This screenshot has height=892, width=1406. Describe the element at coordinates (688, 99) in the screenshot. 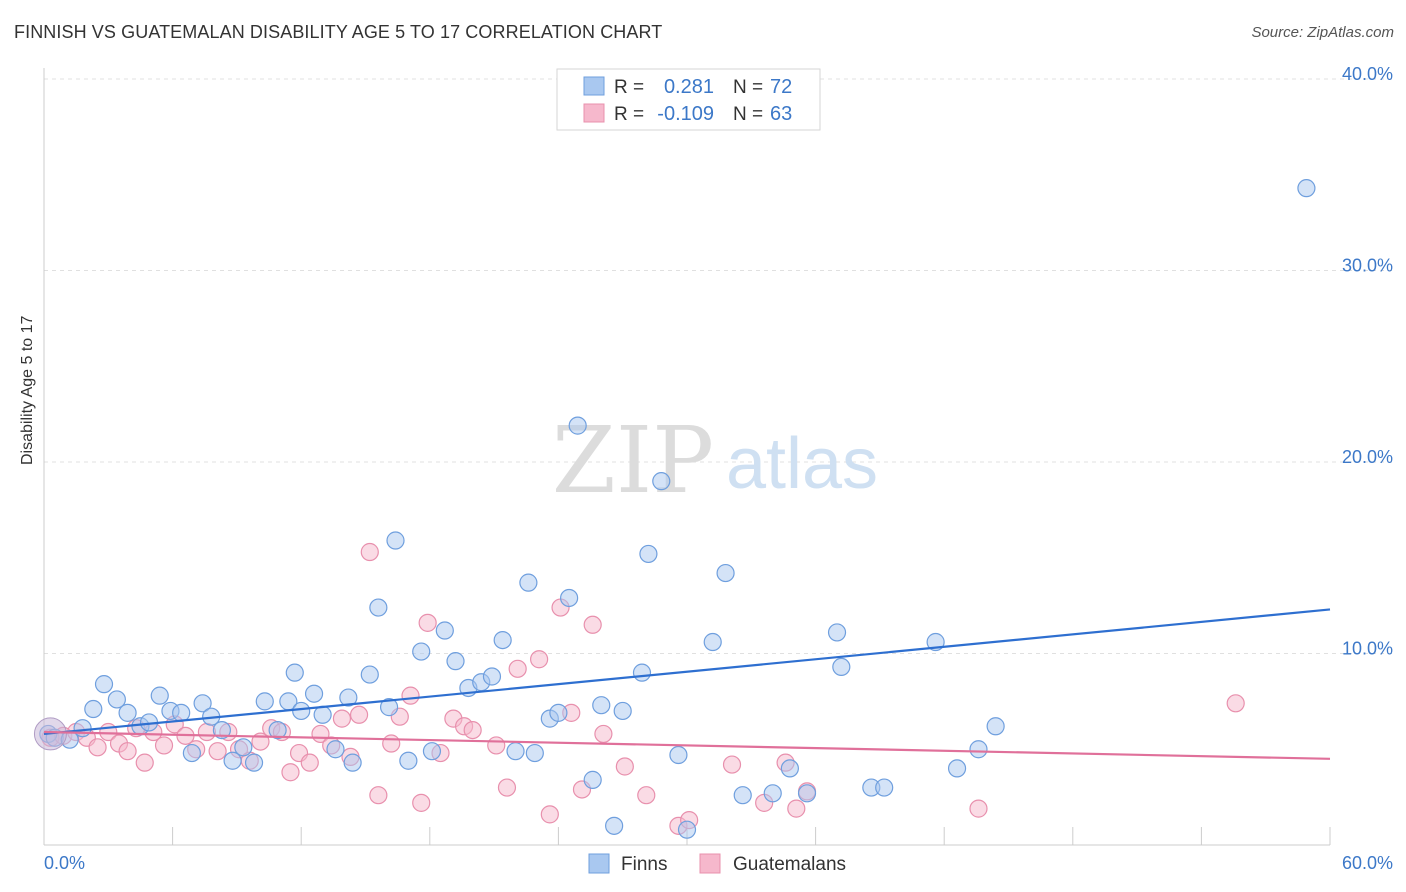

I see `correlation-legend: R = 0.281 N = 72 R = -0.109 N = 63` at that location.